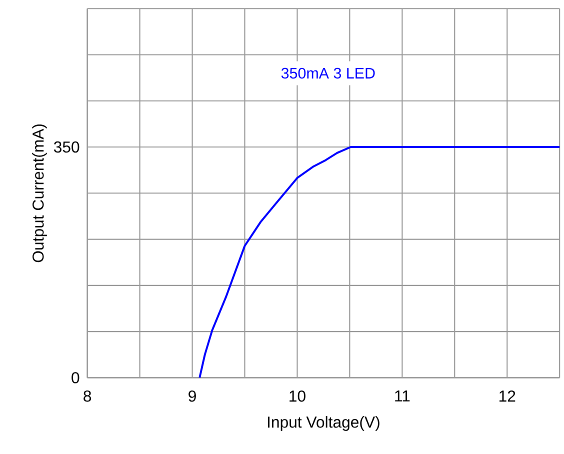  I want to click on y-tick-label: 0, so click(76, 378).